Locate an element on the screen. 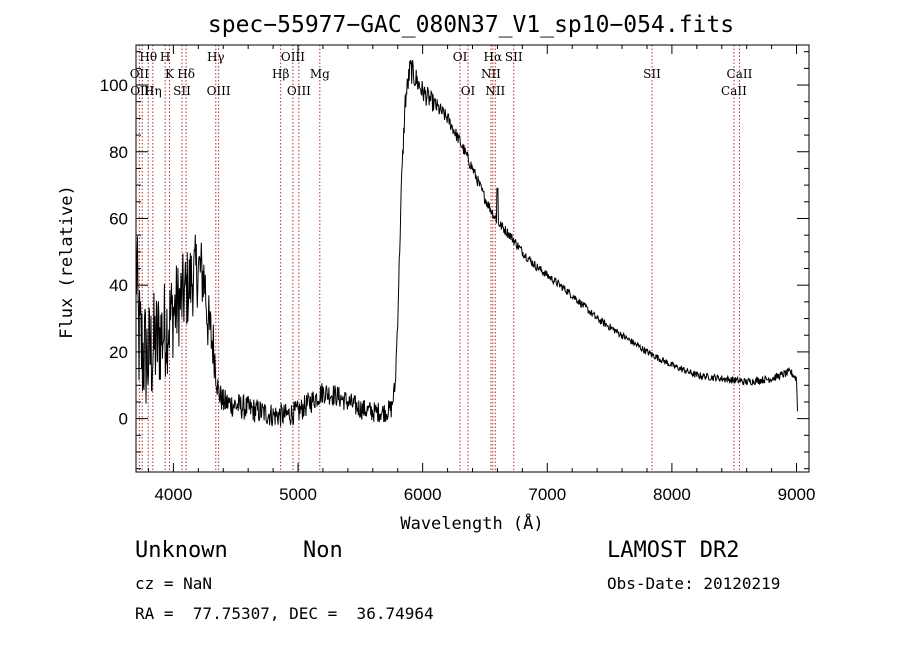 Image resolution: width=900 pixels, height=649 pixels. emission-line-label: H is located at coordinates (165, 57).